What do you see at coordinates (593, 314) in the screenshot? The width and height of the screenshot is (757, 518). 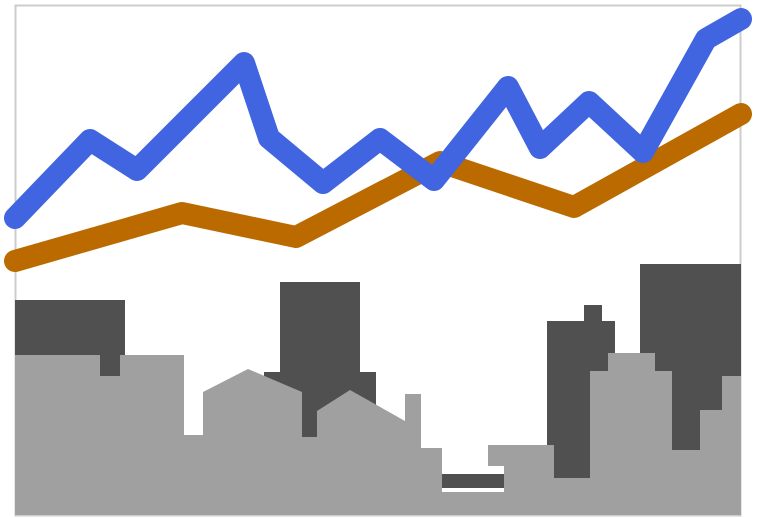 I see `dark-building-right-mid-cap` at bounding box center [593, 314].